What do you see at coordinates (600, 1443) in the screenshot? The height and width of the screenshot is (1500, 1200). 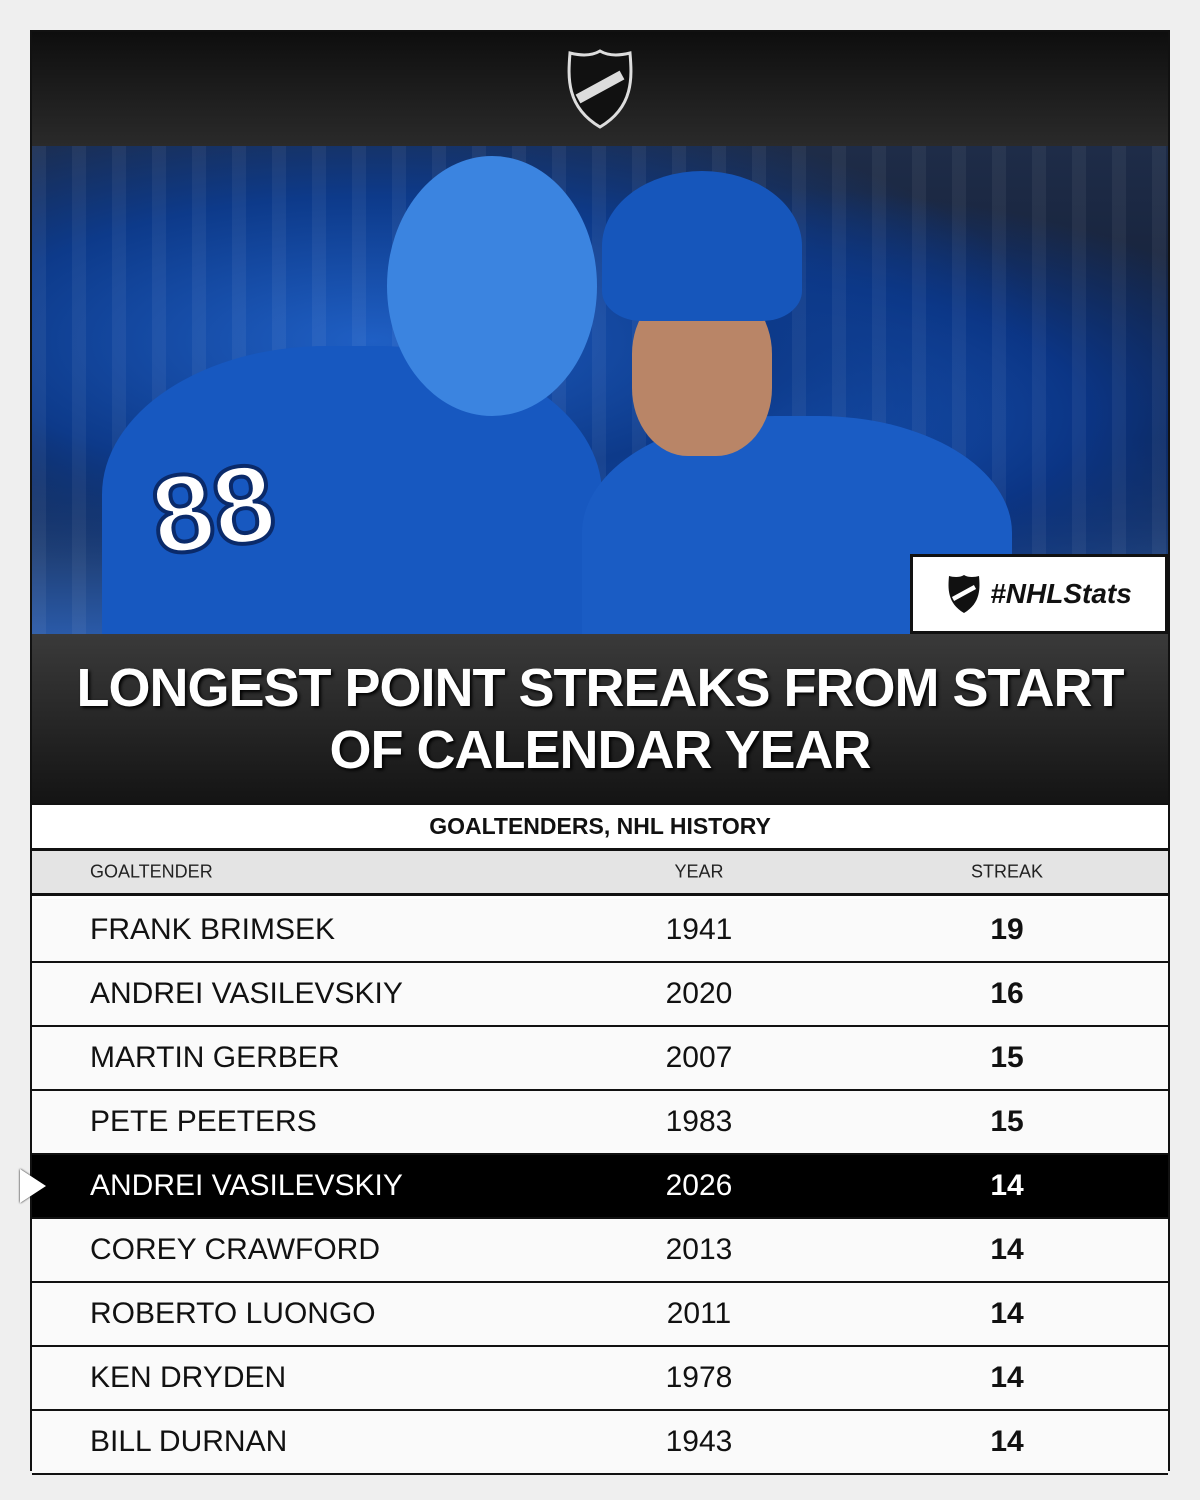 I see `table-row: BILL DURNAN 1943 14` at bounding box center [600, 1443].